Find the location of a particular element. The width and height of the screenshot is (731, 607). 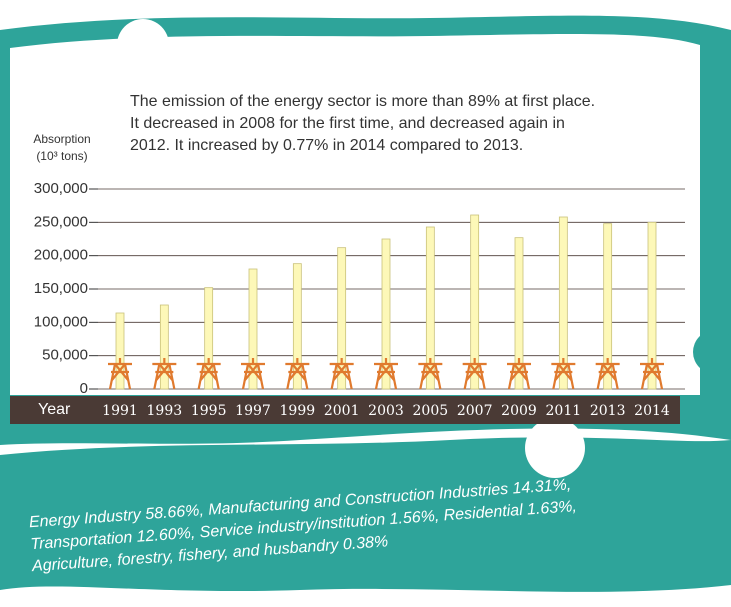

y-tick-label: 100,000 is located at coordinates (61, 321).